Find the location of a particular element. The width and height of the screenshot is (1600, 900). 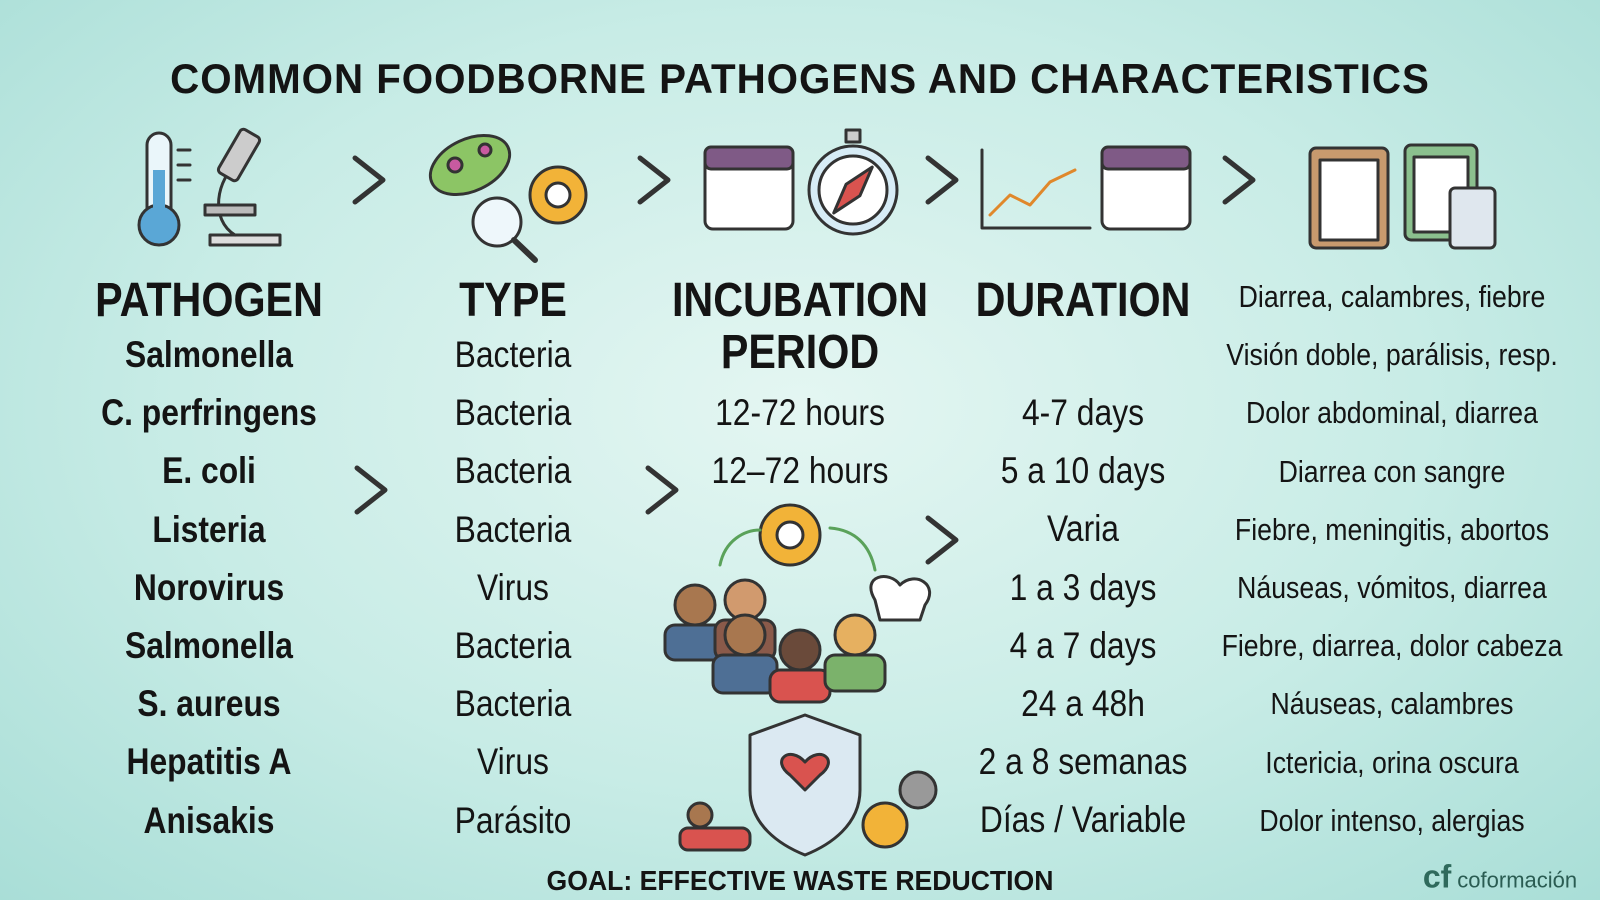

brand: cf coformación is located at coordinates (1500, 877).